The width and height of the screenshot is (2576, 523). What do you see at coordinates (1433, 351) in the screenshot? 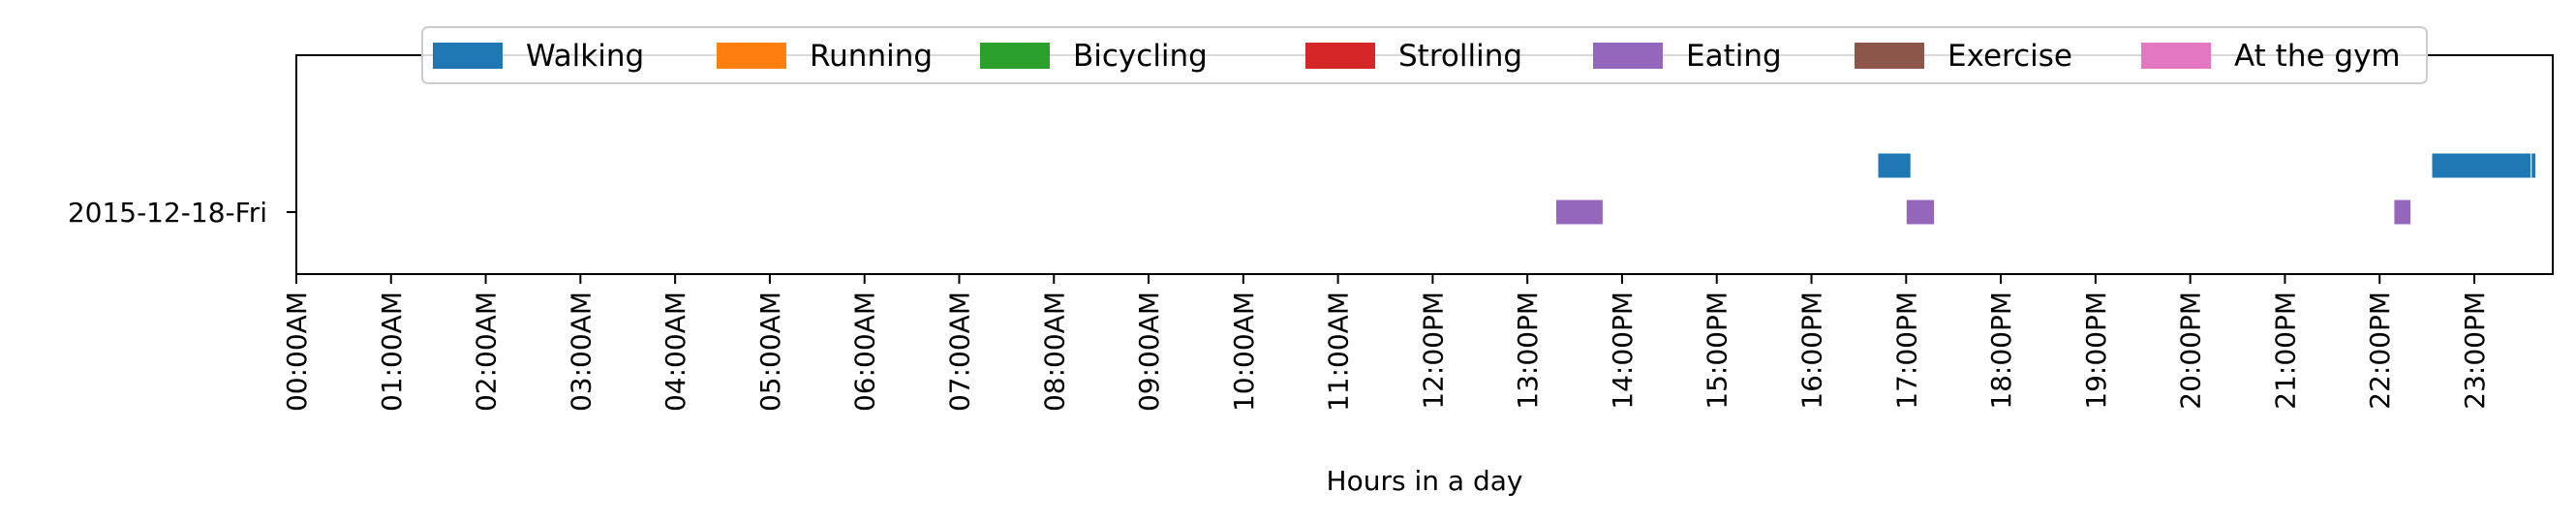
I see `x-tick-label: 12:00PM` at bounding box center [1433, 351].